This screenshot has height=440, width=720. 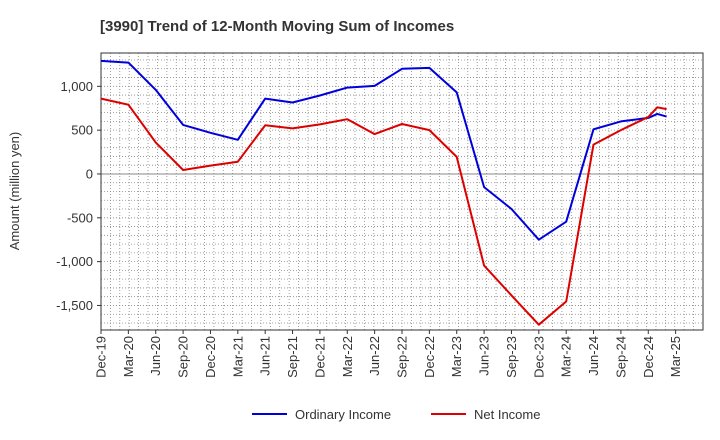 What do you see at coordinates (593, 356) in the screenshot?
I see `x-tick-label: Jun-24` at bounding box center [593, 356].